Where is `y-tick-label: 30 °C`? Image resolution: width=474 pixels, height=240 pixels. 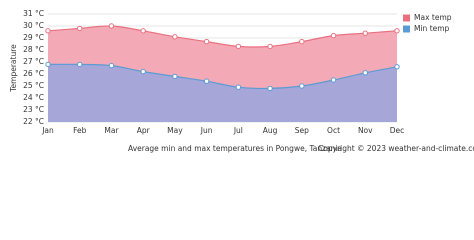
y-tick-label: 30 °C is located at coordinates (33, 25).